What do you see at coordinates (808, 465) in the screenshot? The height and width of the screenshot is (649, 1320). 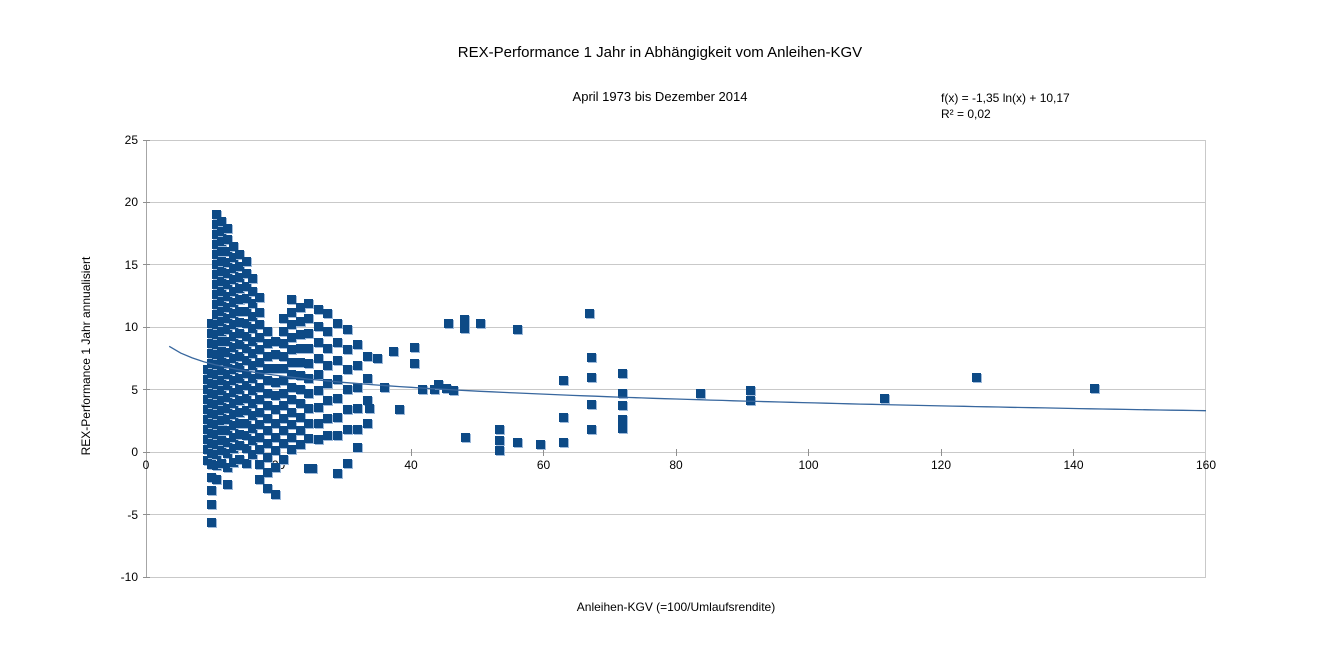 I see `x-tick-label: 100` at bounding box center [808, 465].